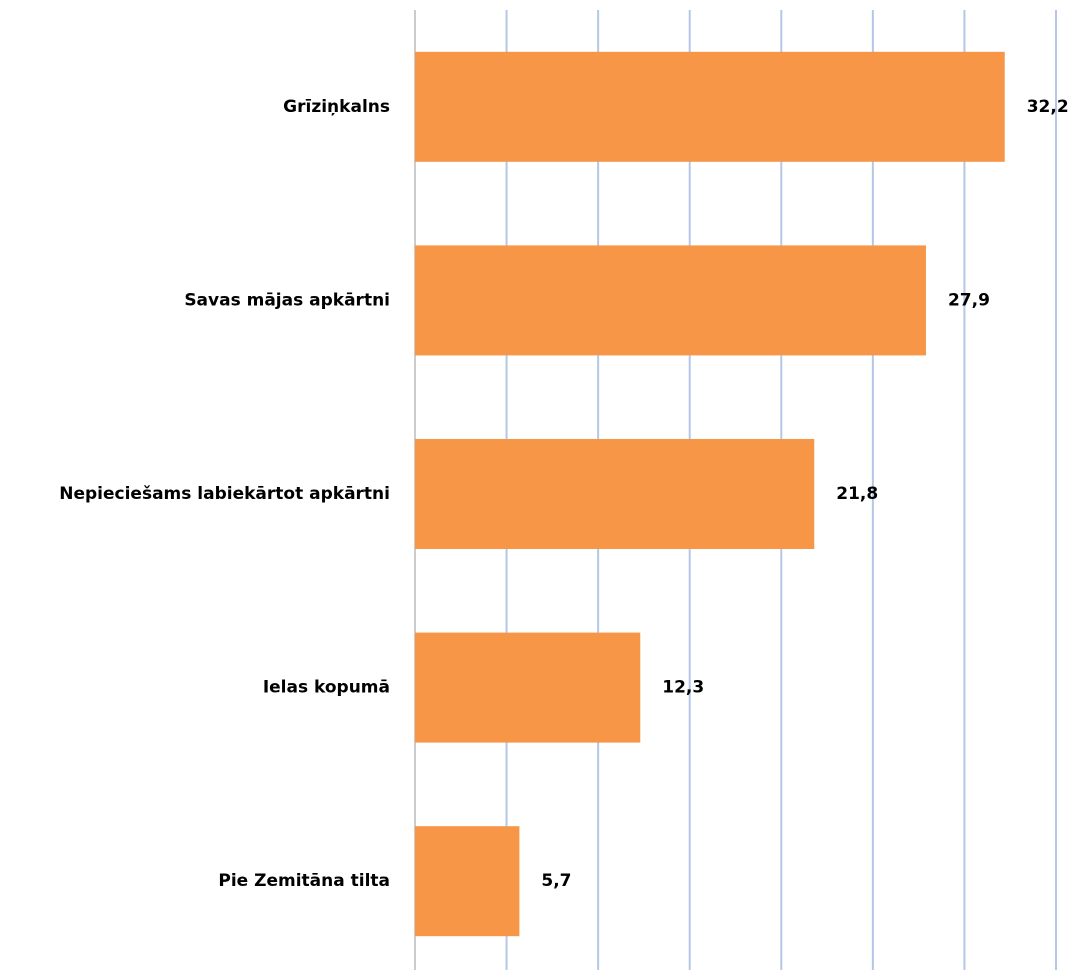 This screenshot has height=974, width=1075. I want to click on y-tick-label: Savas mājas apkārtni, so click(287, 300).